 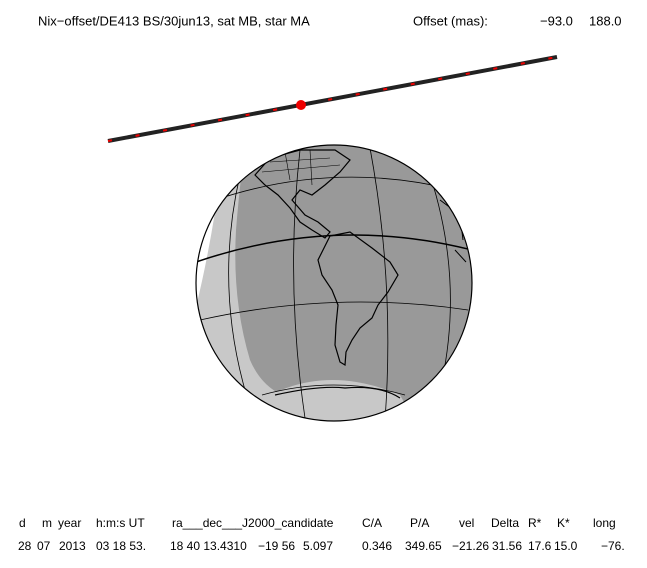 What do you see at coordinates (470, 546) in the screenshot?
I see `cell: −21.26` at bounding box center [470, 546].